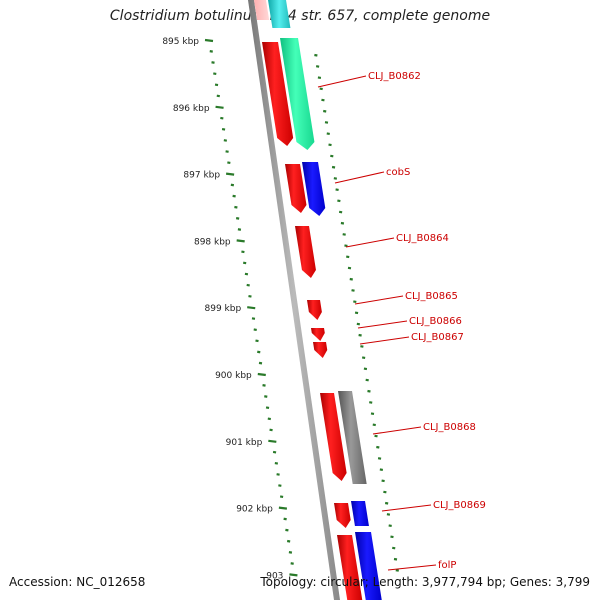 This screenshot has height=600, width=600. Describe the element at coordinates (422, 238) in the screenshot. I see `gene-label-CLJ_B0864: CLJ_B0864` at that location.